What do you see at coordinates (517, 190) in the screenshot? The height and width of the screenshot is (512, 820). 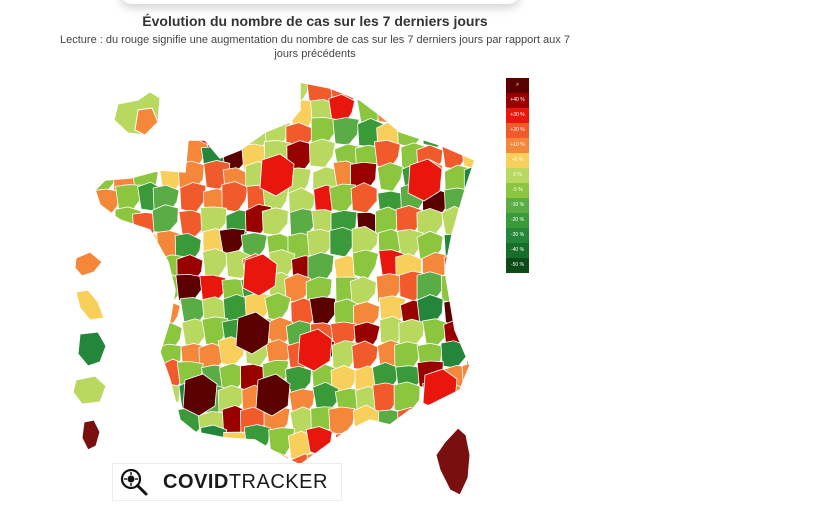 I see `legend-item: -5 %` at bounding box center [517, 190].